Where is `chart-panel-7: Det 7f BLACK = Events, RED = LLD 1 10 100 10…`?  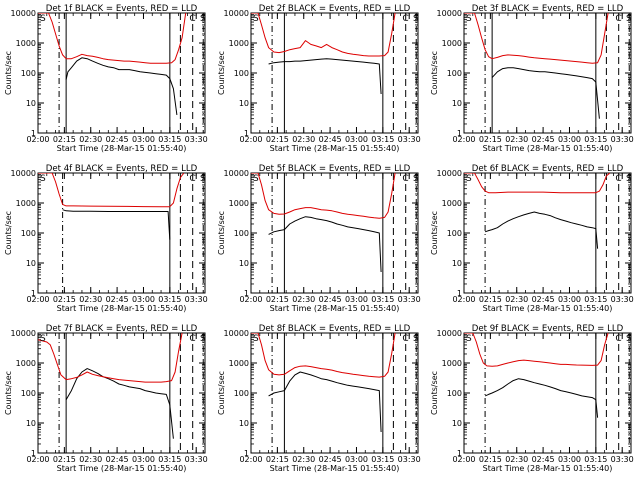 chart-panel-7: Det 7f BLACK = Events, RED = LLD 1 10 100 10… is located at coordinates (106, 398).